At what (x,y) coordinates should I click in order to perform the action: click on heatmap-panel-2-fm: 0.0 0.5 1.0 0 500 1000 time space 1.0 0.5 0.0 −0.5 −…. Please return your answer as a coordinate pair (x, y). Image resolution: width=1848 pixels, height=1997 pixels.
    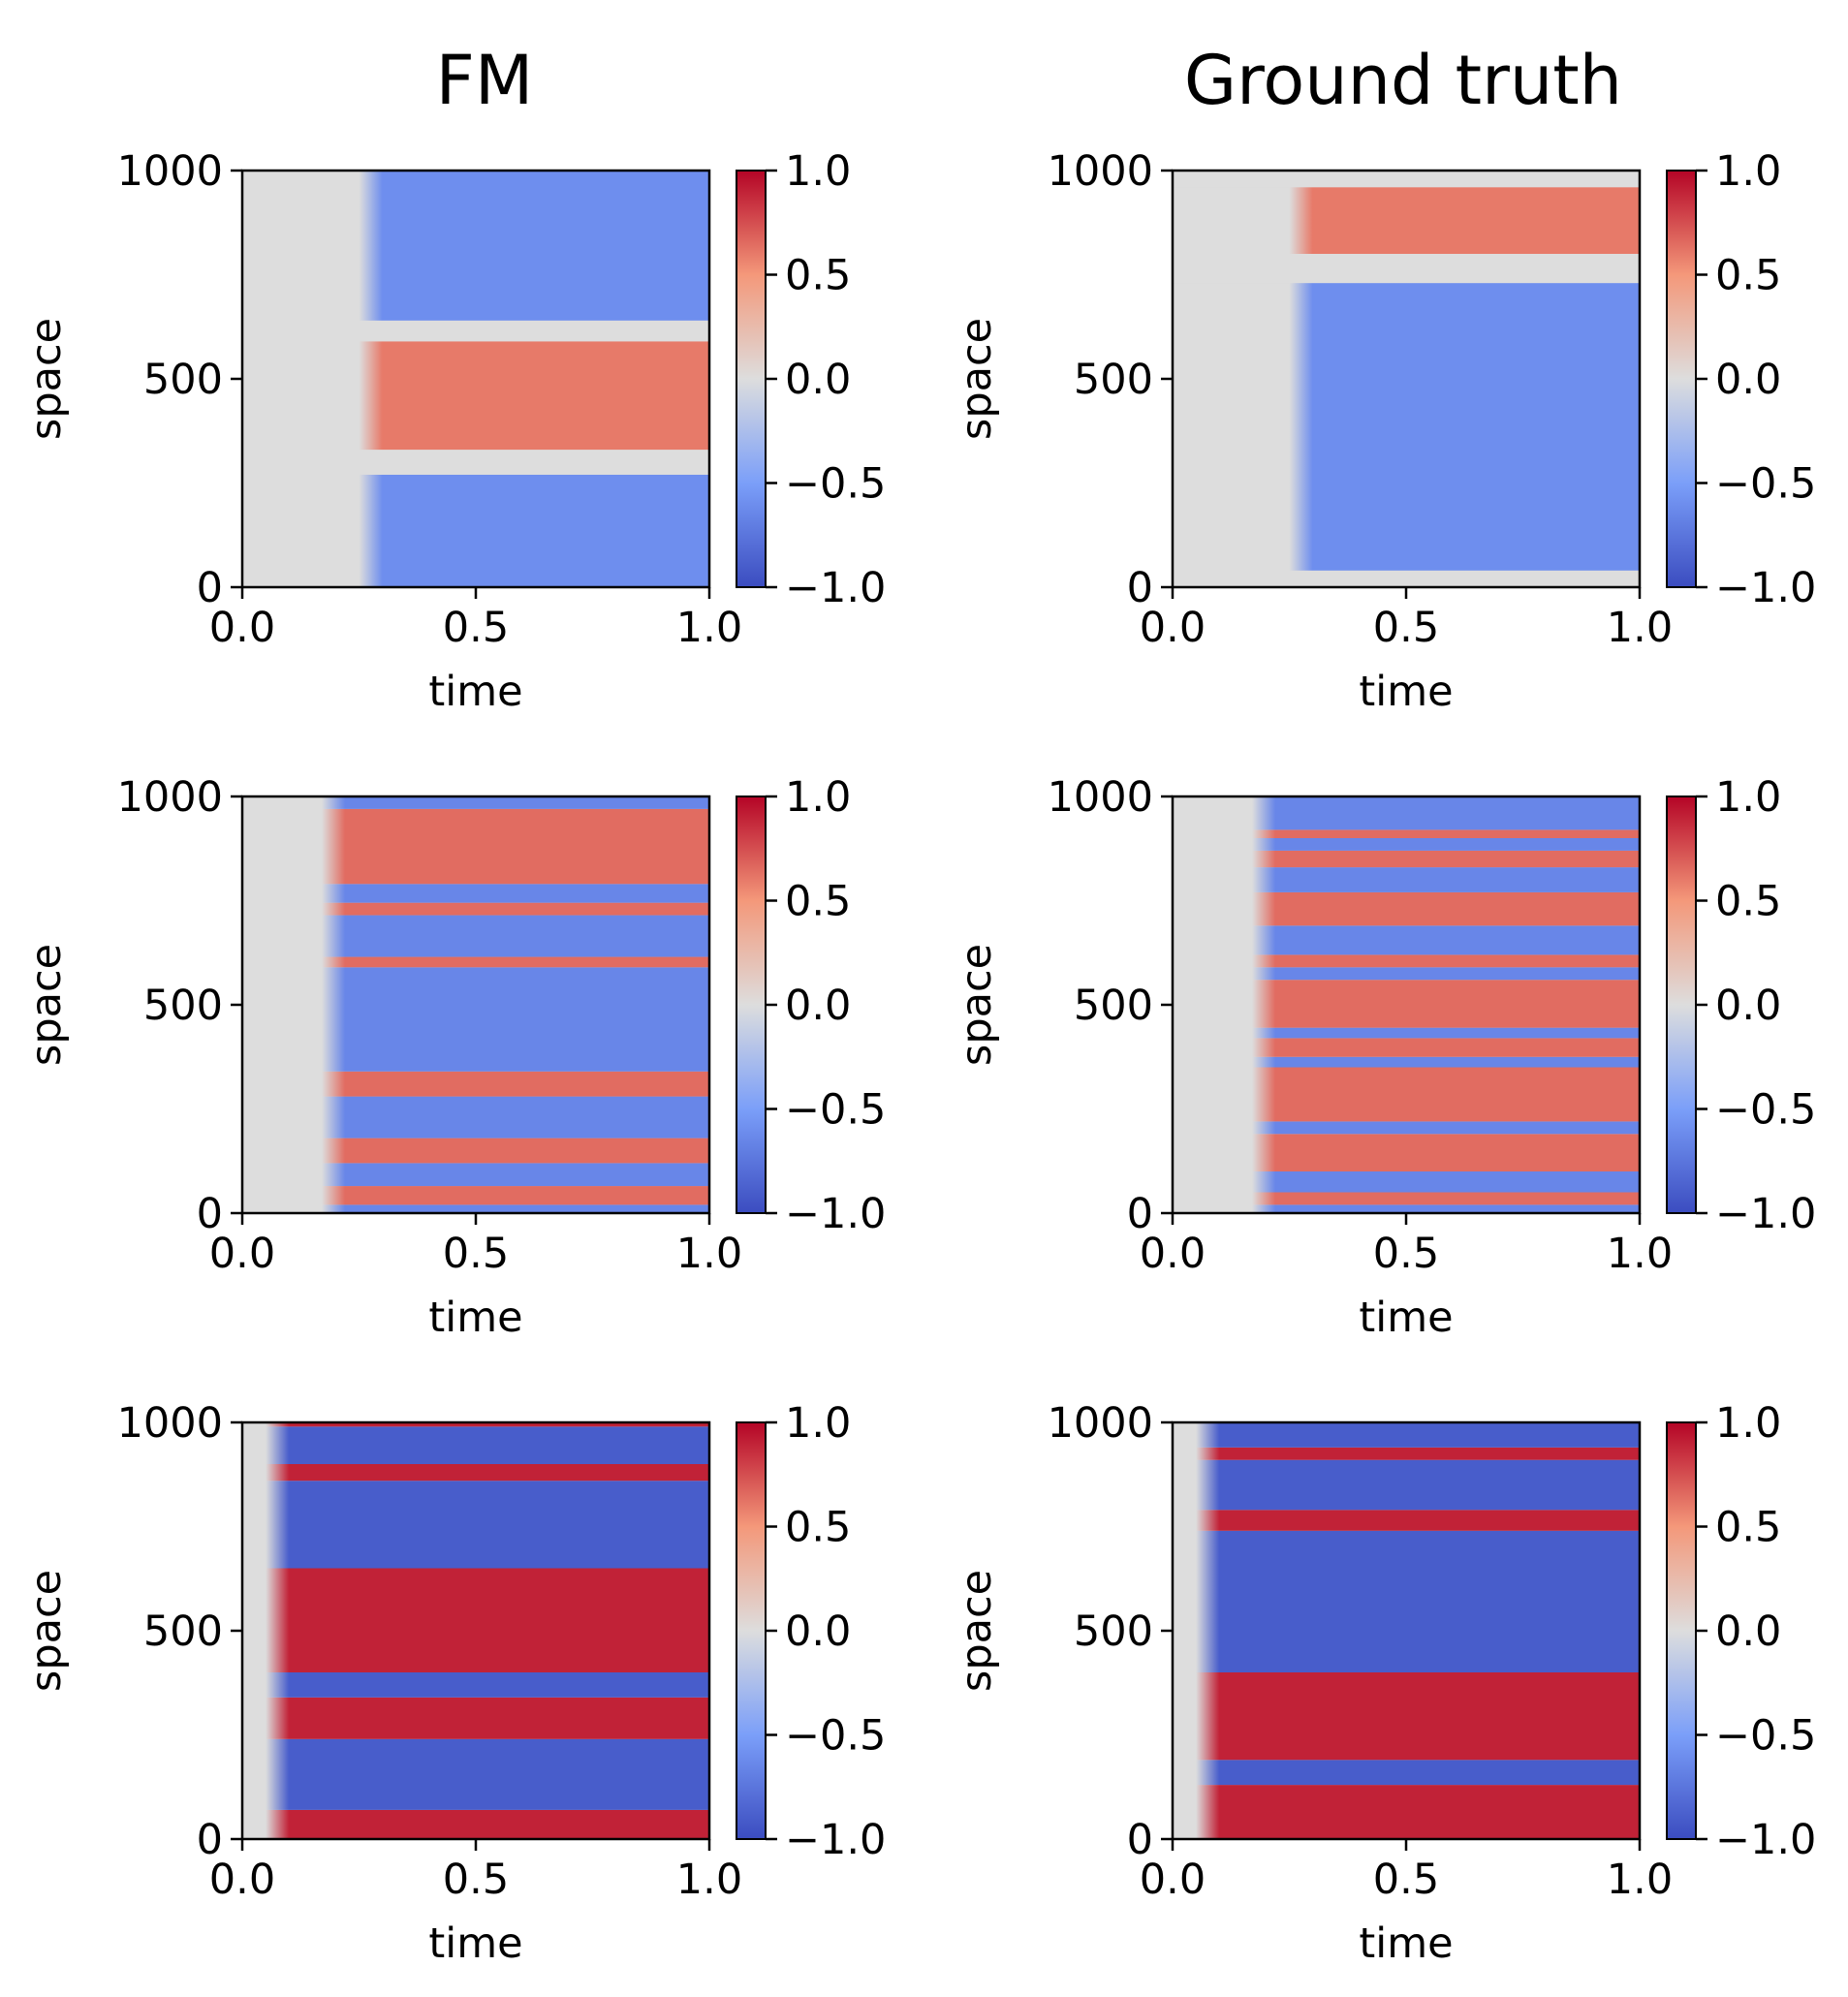
    Looking at the image, I should click on (454, 1683).